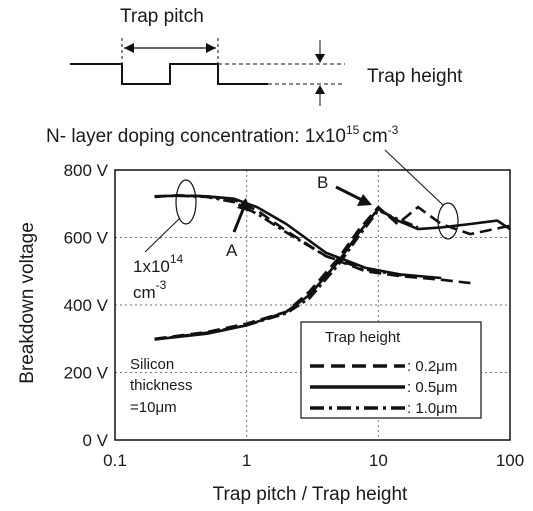  I want to click on x-tick-label-1: 1, so click(246, 460).